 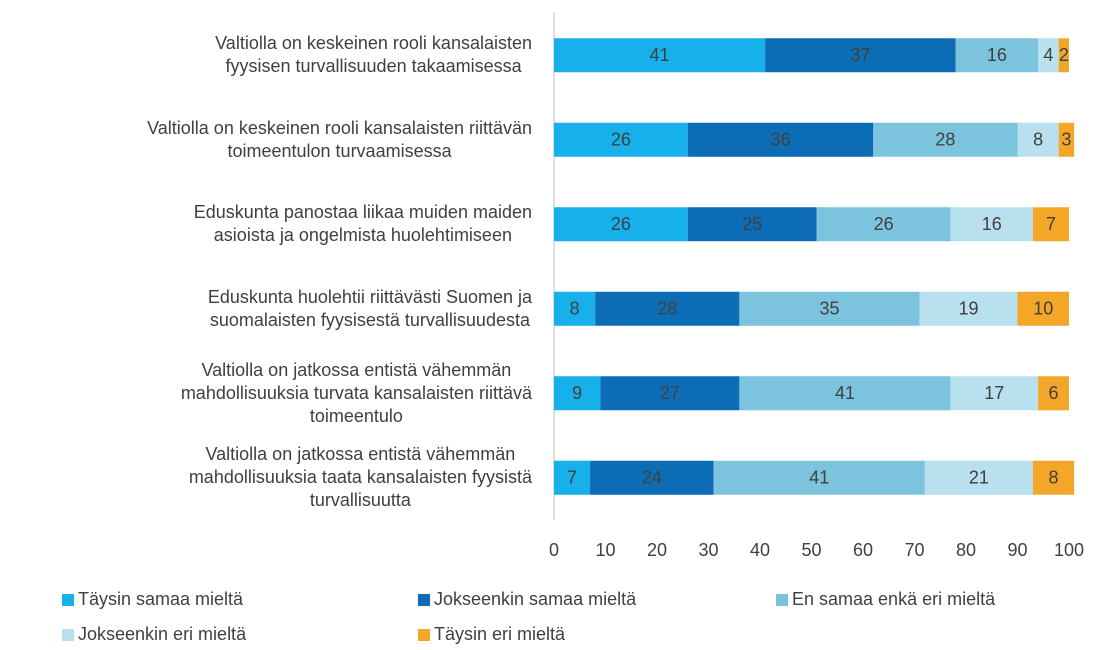 I want to click on value-label: 37, so click(x=860, y=55).